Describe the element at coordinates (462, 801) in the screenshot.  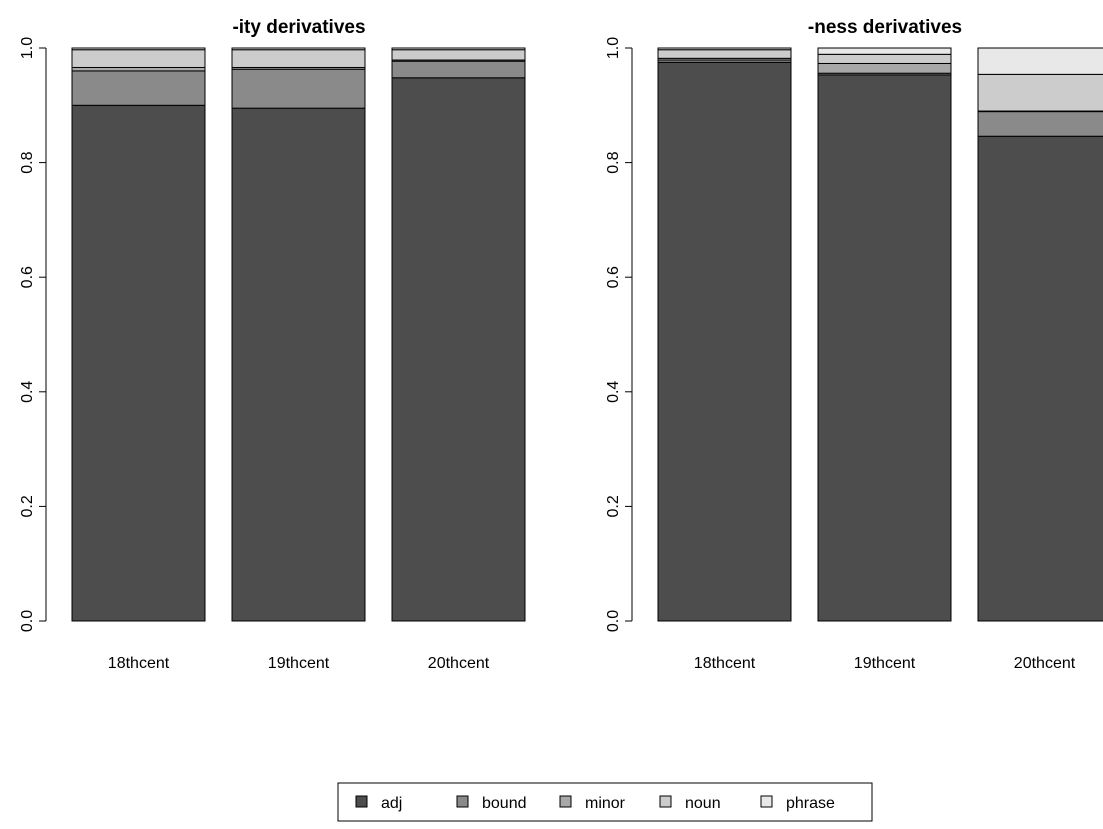
I see `legend-swatch-bound` at that location.